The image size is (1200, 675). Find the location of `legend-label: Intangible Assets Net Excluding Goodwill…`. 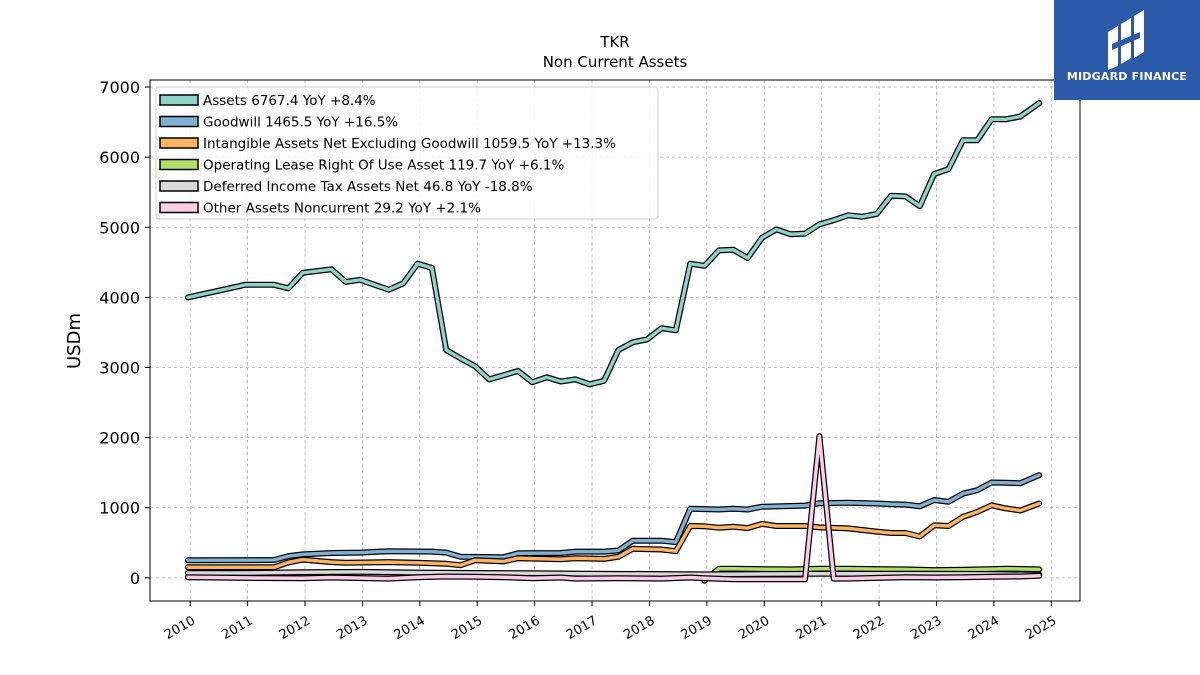

legend-label: Intangible Assets Net Excluding Goodwill… is located at coordinates (409, 144).